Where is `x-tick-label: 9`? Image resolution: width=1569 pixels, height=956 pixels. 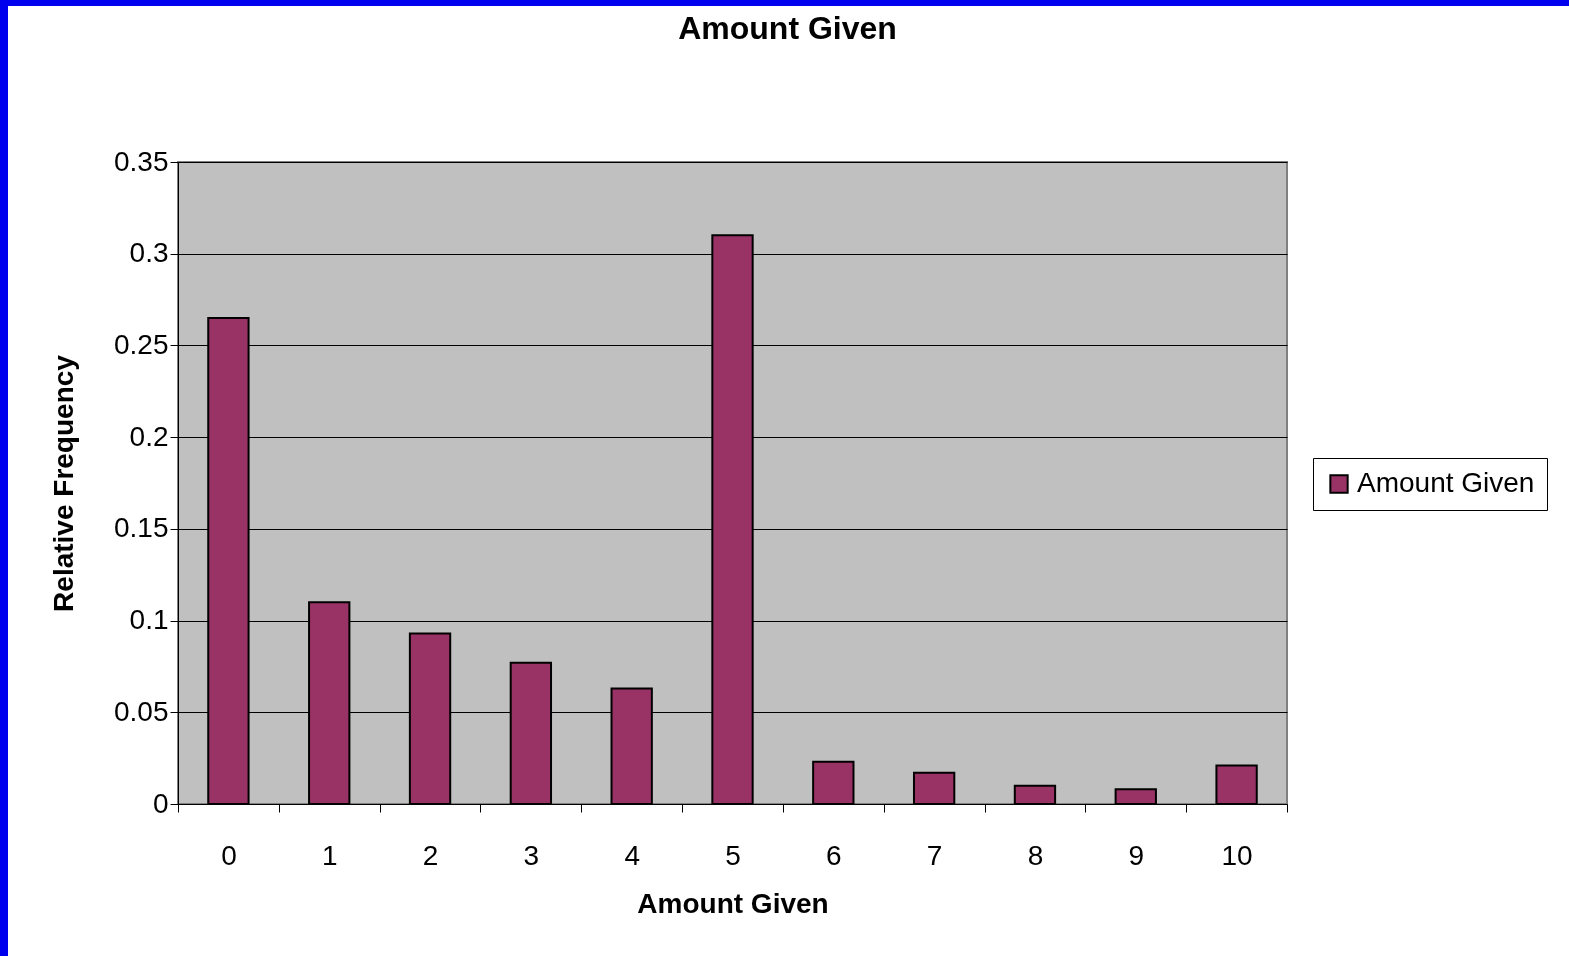 x-tick-label: 9 is located at coordinates (1136, 855).